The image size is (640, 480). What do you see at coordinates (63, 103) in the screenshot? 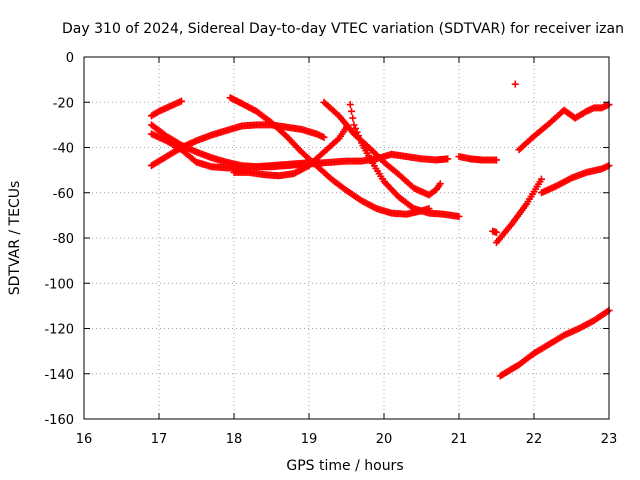
I see `y-tick-label: -20` at bounding box center [63, 103].